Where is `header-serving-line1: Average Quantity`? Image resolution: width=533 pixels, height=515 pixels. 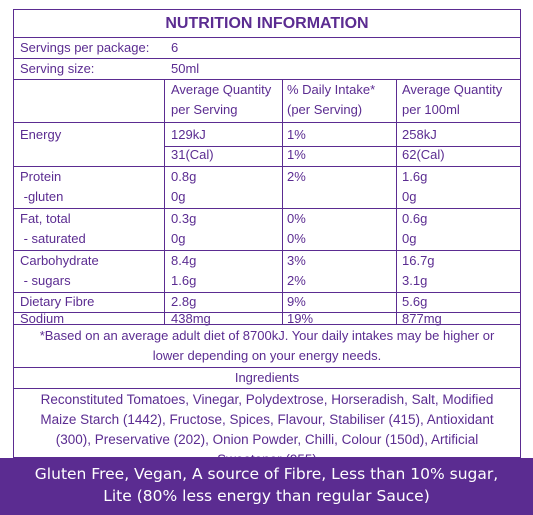
header-serving-line1: Average Quantity is located at coordinates (221, 89).